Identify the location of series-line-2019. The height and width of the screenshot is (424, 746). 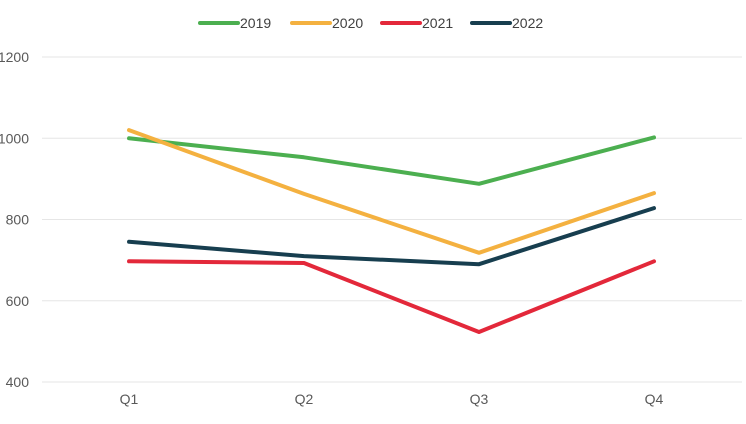
(391, 160).